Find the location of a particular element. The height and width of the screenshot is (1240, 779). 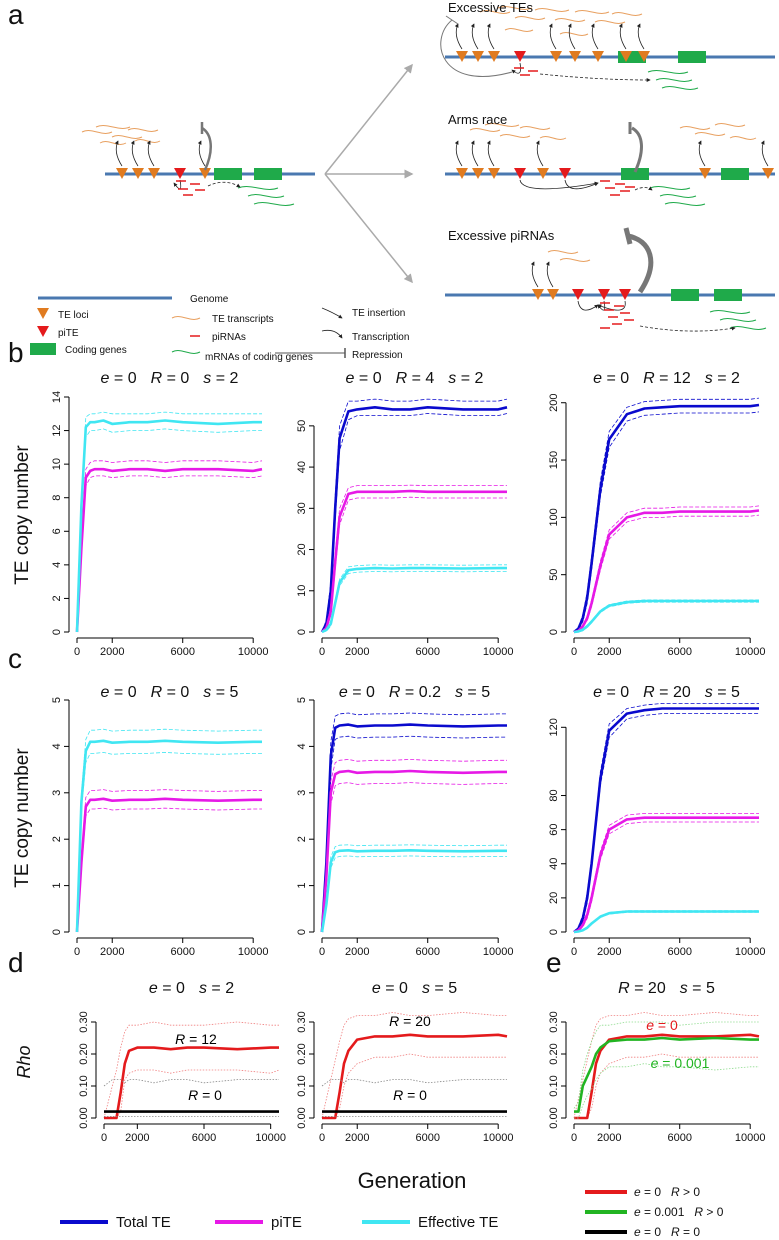

repression is located at coordinates (637, 149).